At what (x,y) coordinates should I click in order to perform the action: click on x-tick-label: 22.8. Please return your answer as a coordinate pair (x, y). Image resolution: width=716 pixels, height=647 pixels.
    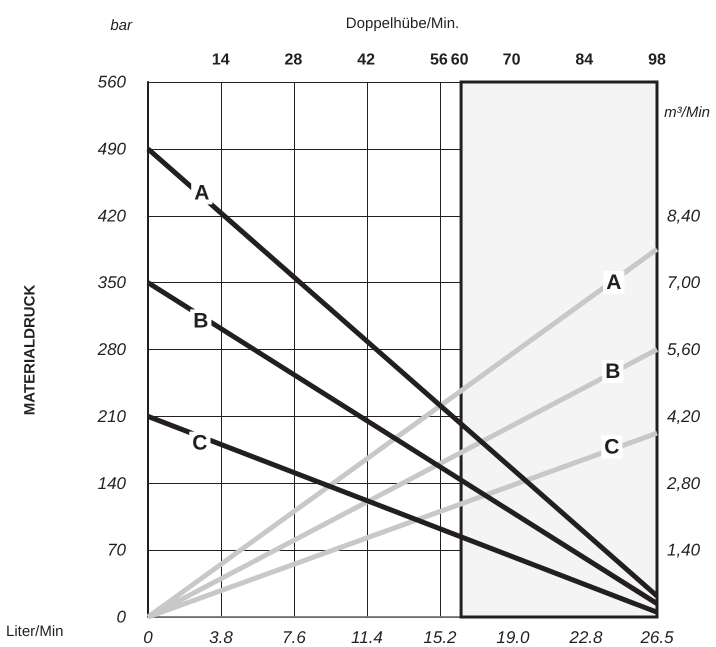
    Looking at the image, I should click on (586, 637).